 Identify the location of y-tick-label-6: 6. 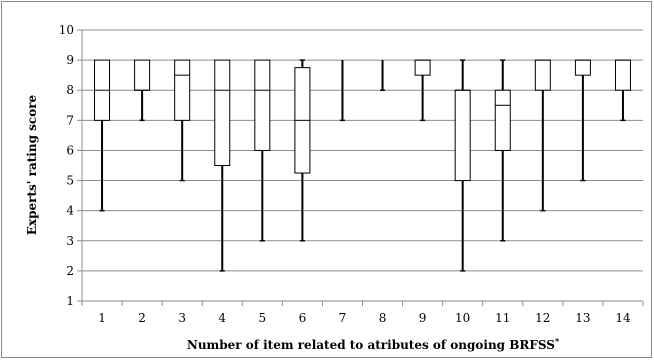
(70, 150).